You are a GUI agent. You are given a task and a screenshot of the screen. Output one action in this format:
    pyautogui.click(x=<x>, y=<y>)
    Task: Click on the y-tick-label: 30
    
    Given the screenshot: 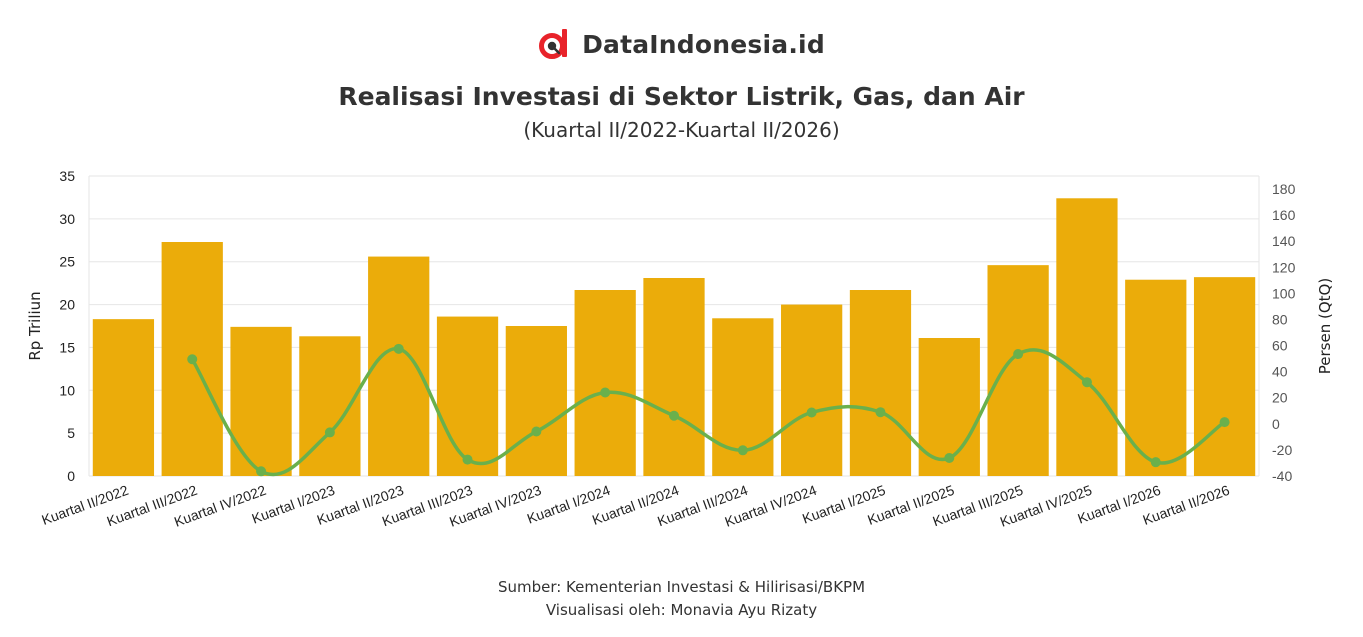 What is the action you would take?
    pyautogui.click(x=67, y=219)
    